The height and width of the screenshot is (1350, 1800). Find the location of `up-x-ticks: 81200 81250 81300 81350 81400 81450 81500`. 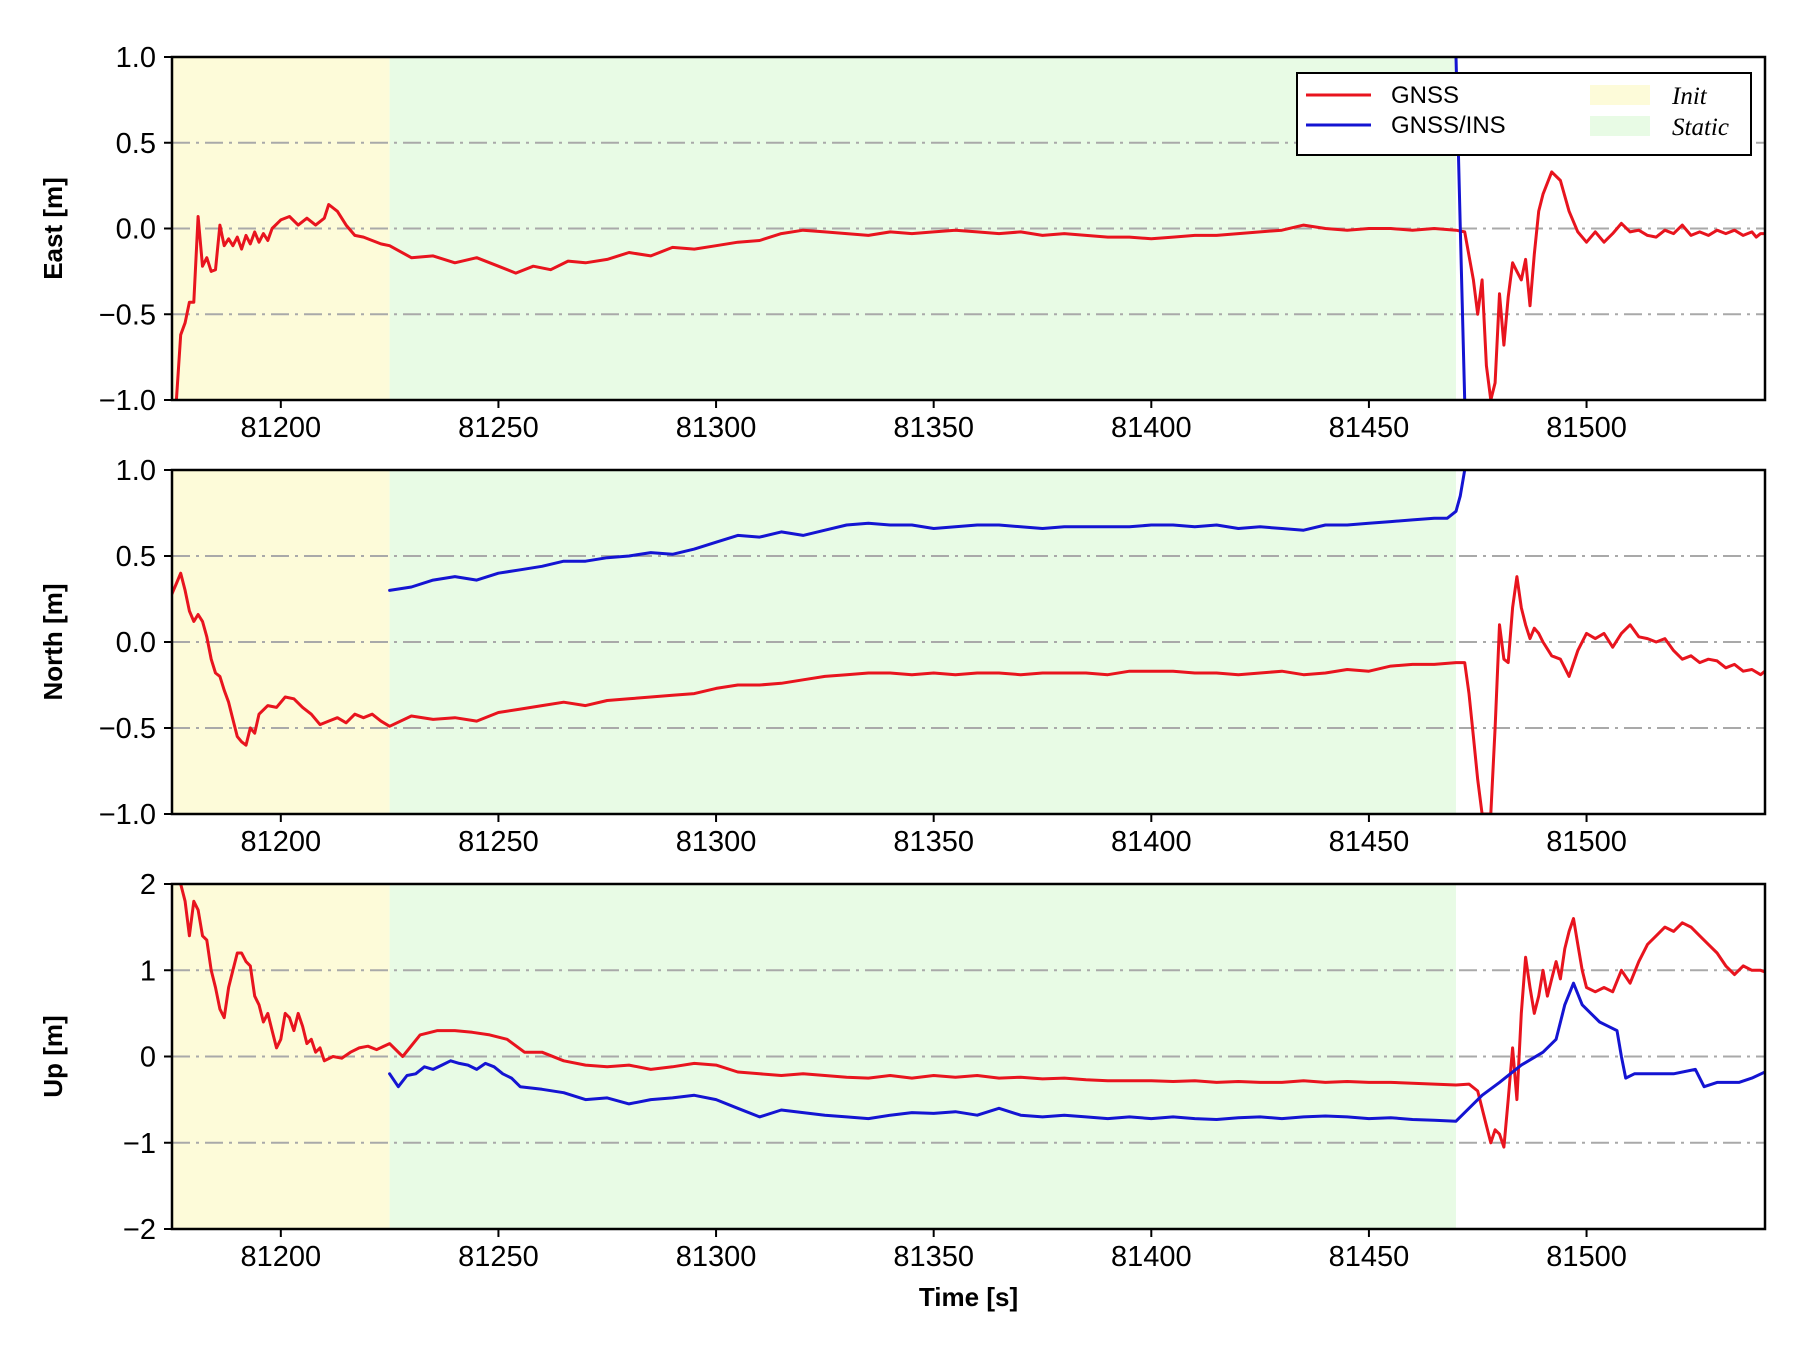

up-x-ticks: 81200 81250 81300 81350 81400 81450 81500 is located at coordinates (933, 1251).